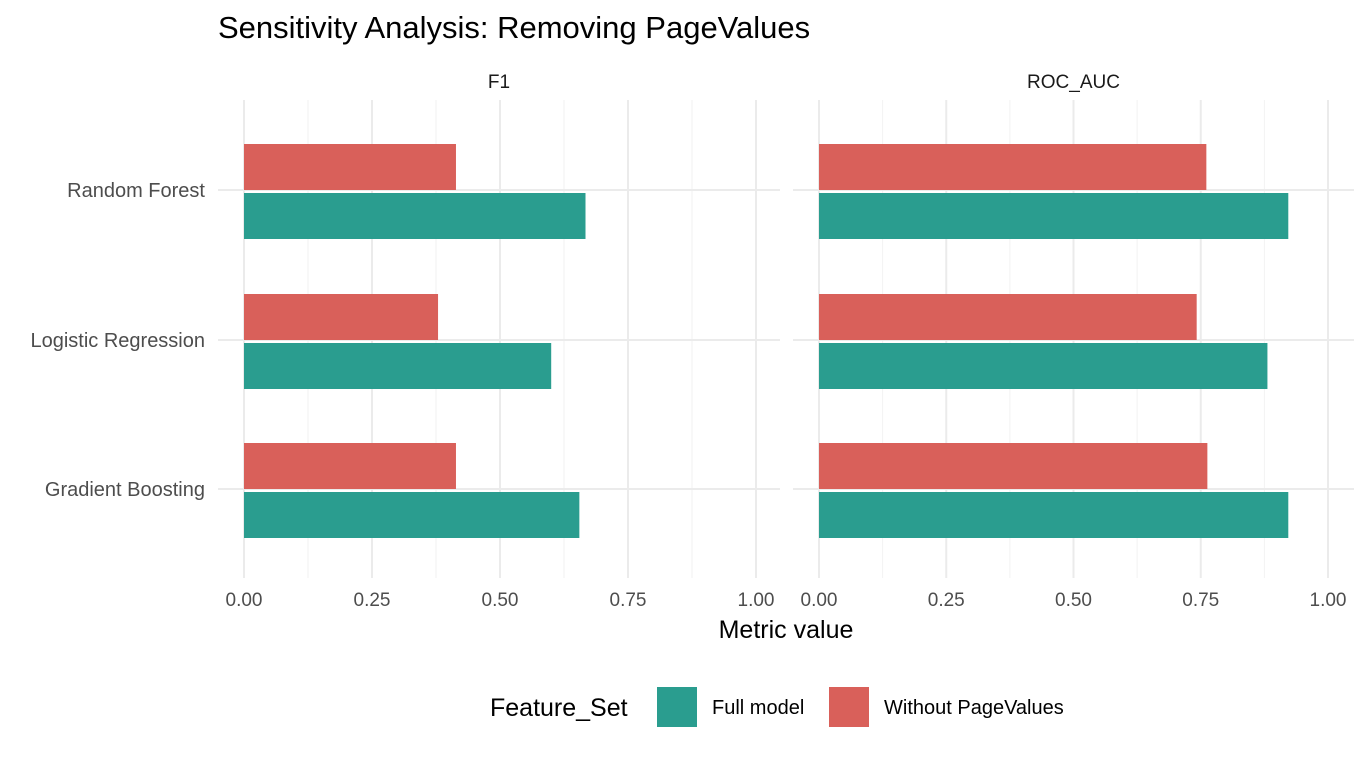 The width and height of the screenshot is (1368, 761). What do you see at coordinates (1008, 317) in the screenshot?
I see `bar-roc-auc-logistic-regression-without-pagevalues` at bounding box center [1008, 317].